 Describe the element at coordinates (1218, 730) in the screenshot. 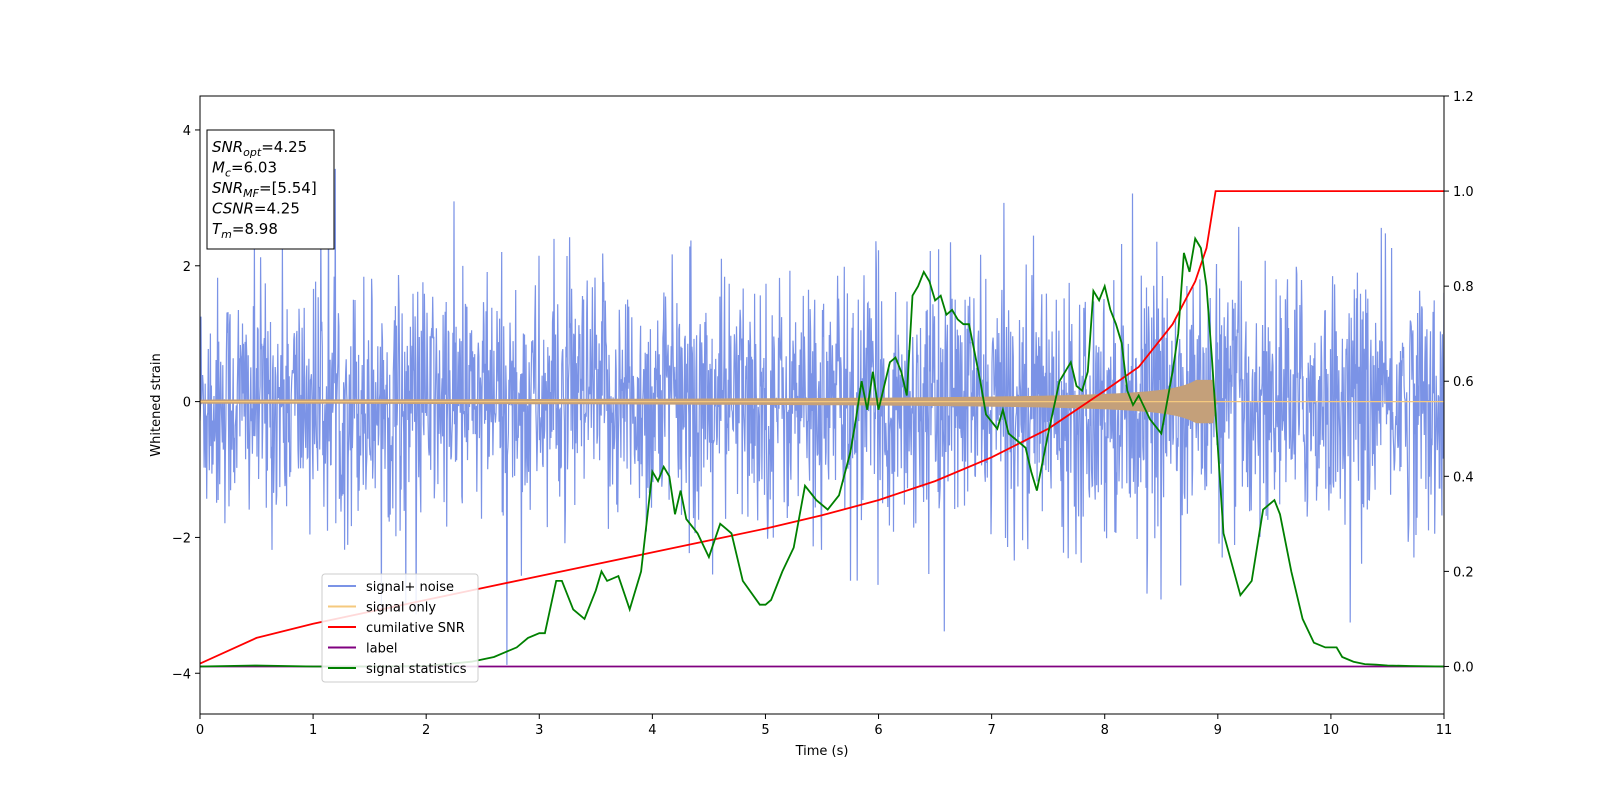

I see `x-tick-label: 9` at that location.